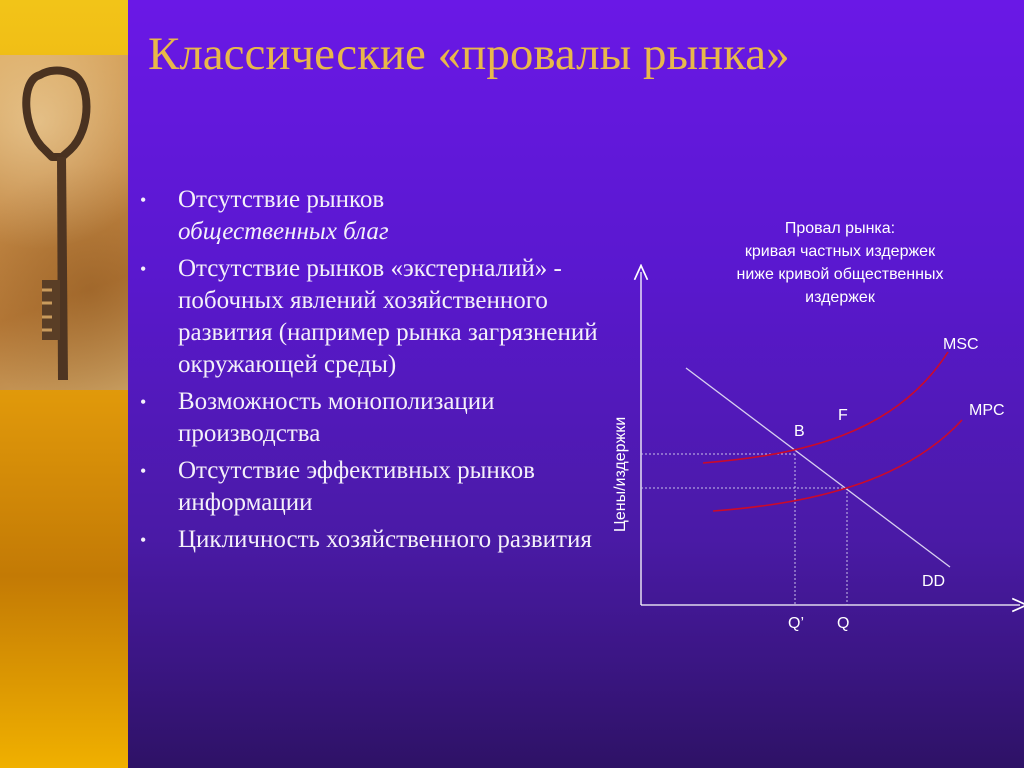 Image resolution: width=1024 pixels, height=768 pixels. Describe the element at coordinates (843, 415) in the screenshot. I see `point-f-label: F` at that location.